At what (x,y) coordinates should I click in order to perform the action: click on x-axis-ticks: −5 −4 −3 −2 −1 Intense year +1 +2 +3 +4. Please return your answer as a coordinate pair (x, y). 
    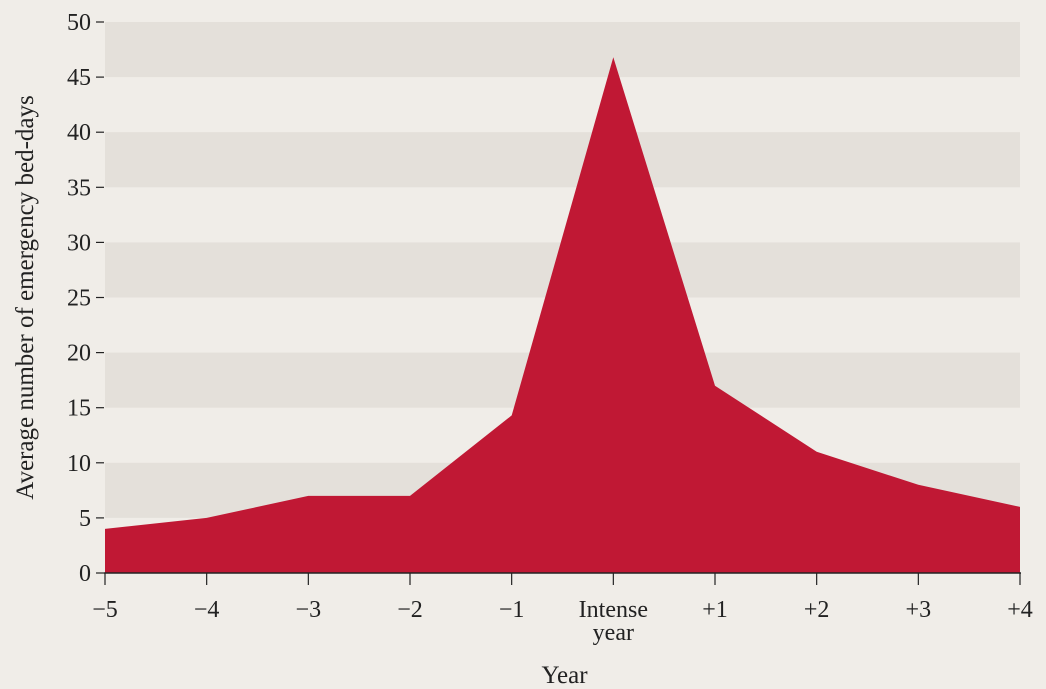
    Looking at the image, I should click on (562, 609).